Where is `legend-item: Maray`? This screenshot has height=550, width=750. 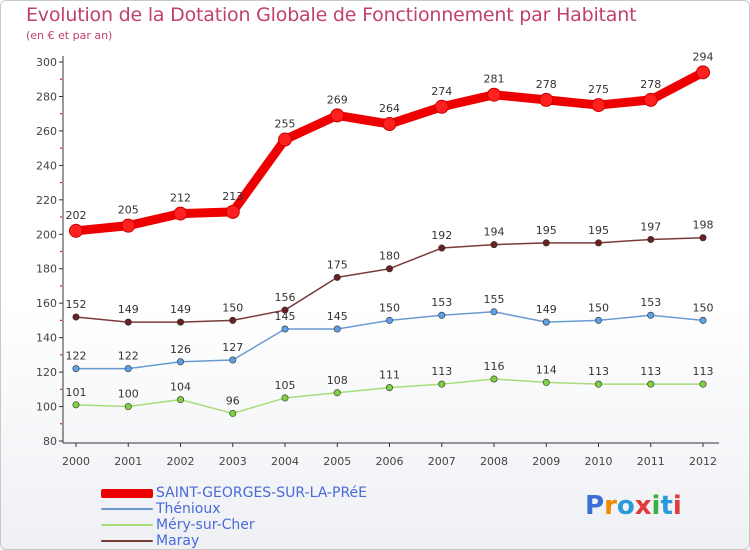 legend-item: Maray is located at coordinates (266, 541).